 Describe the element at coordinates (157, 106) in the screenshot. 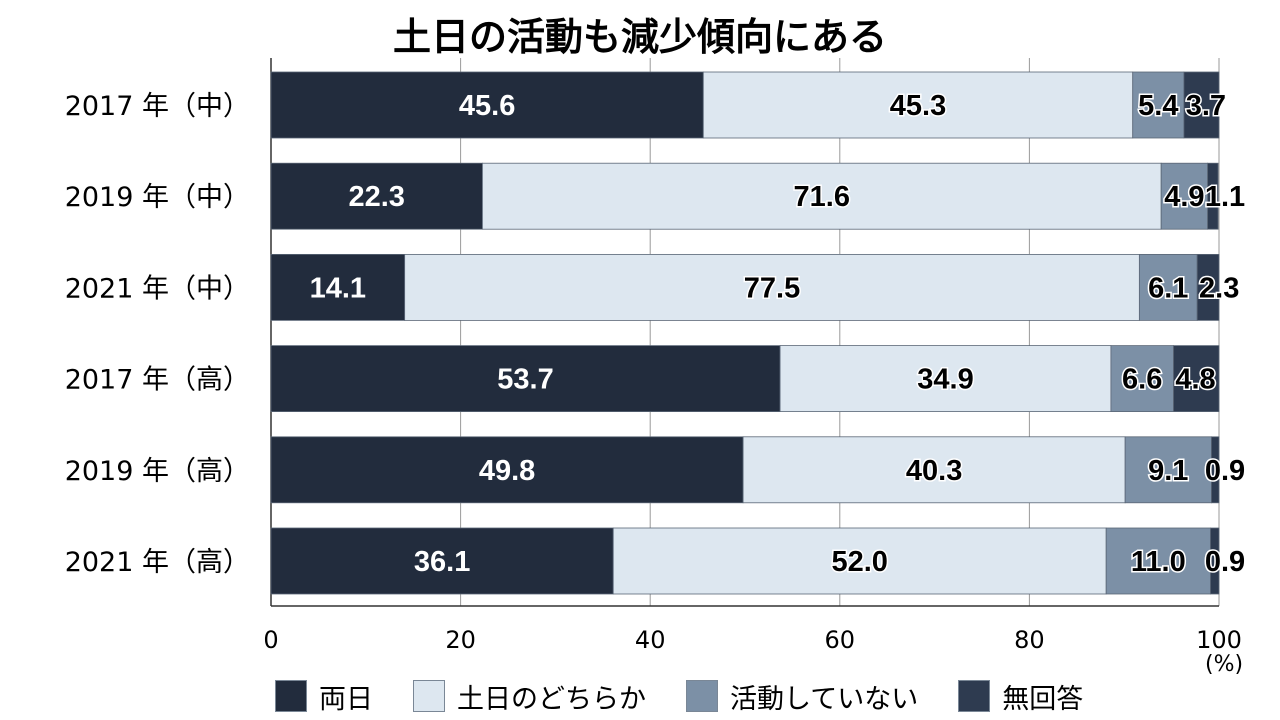

I see `category-label: 2017 年（中）` at that location.